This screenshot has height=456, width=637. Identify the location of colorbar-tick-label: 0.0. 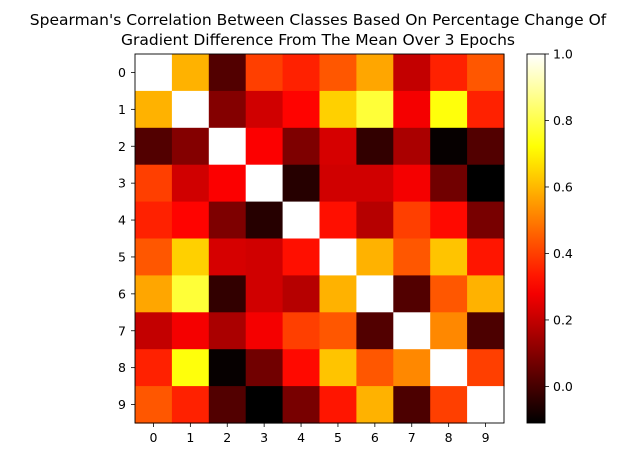
(563, 386).